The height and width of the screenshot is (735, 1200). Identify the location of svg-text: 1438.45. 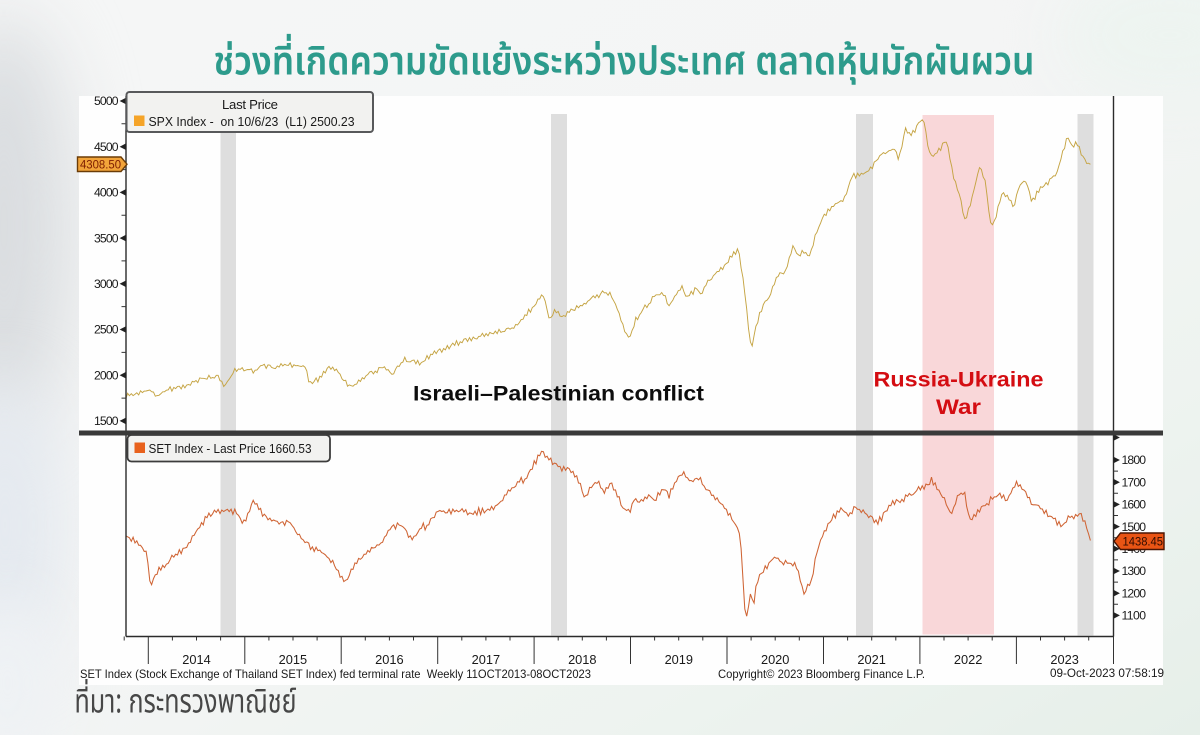
(1143, 542).